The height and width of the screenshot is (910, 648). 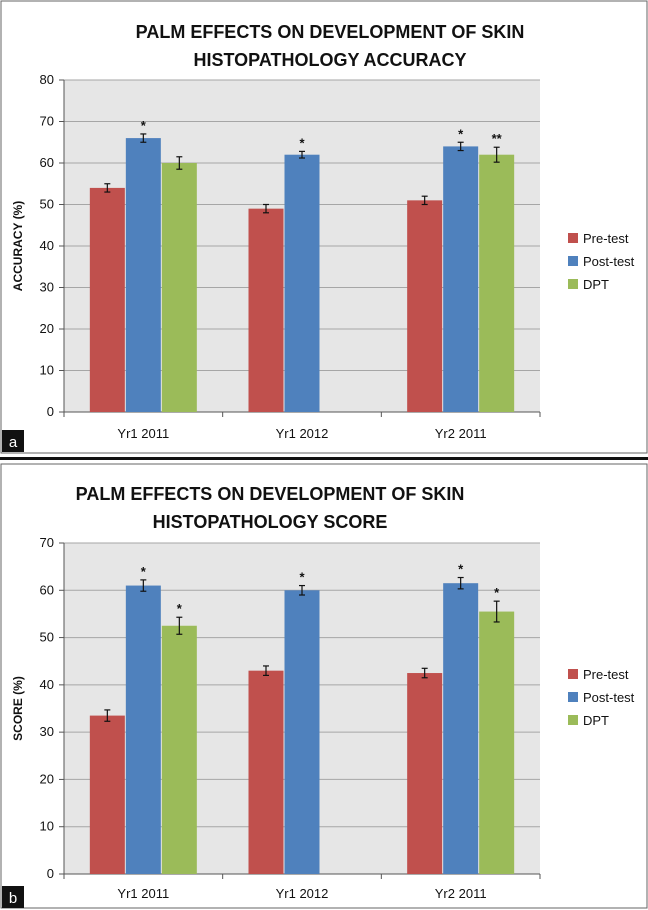 I want to click on y-tick-label: 80, so click(x=47, y=79).